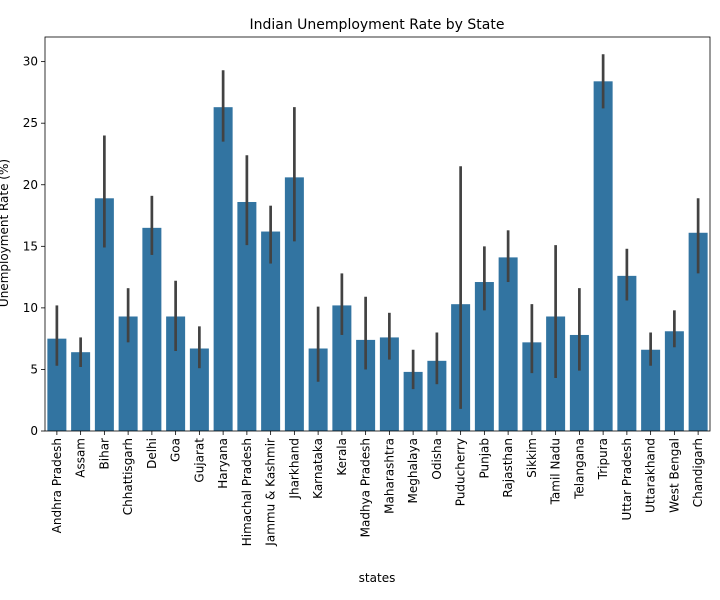 The width and height of the screenshot is (720, 600). What do you see at coordinates (104, 454) in the screenshot?
I see `x-tick-label: Bihar` at bounding box center [104, 454].